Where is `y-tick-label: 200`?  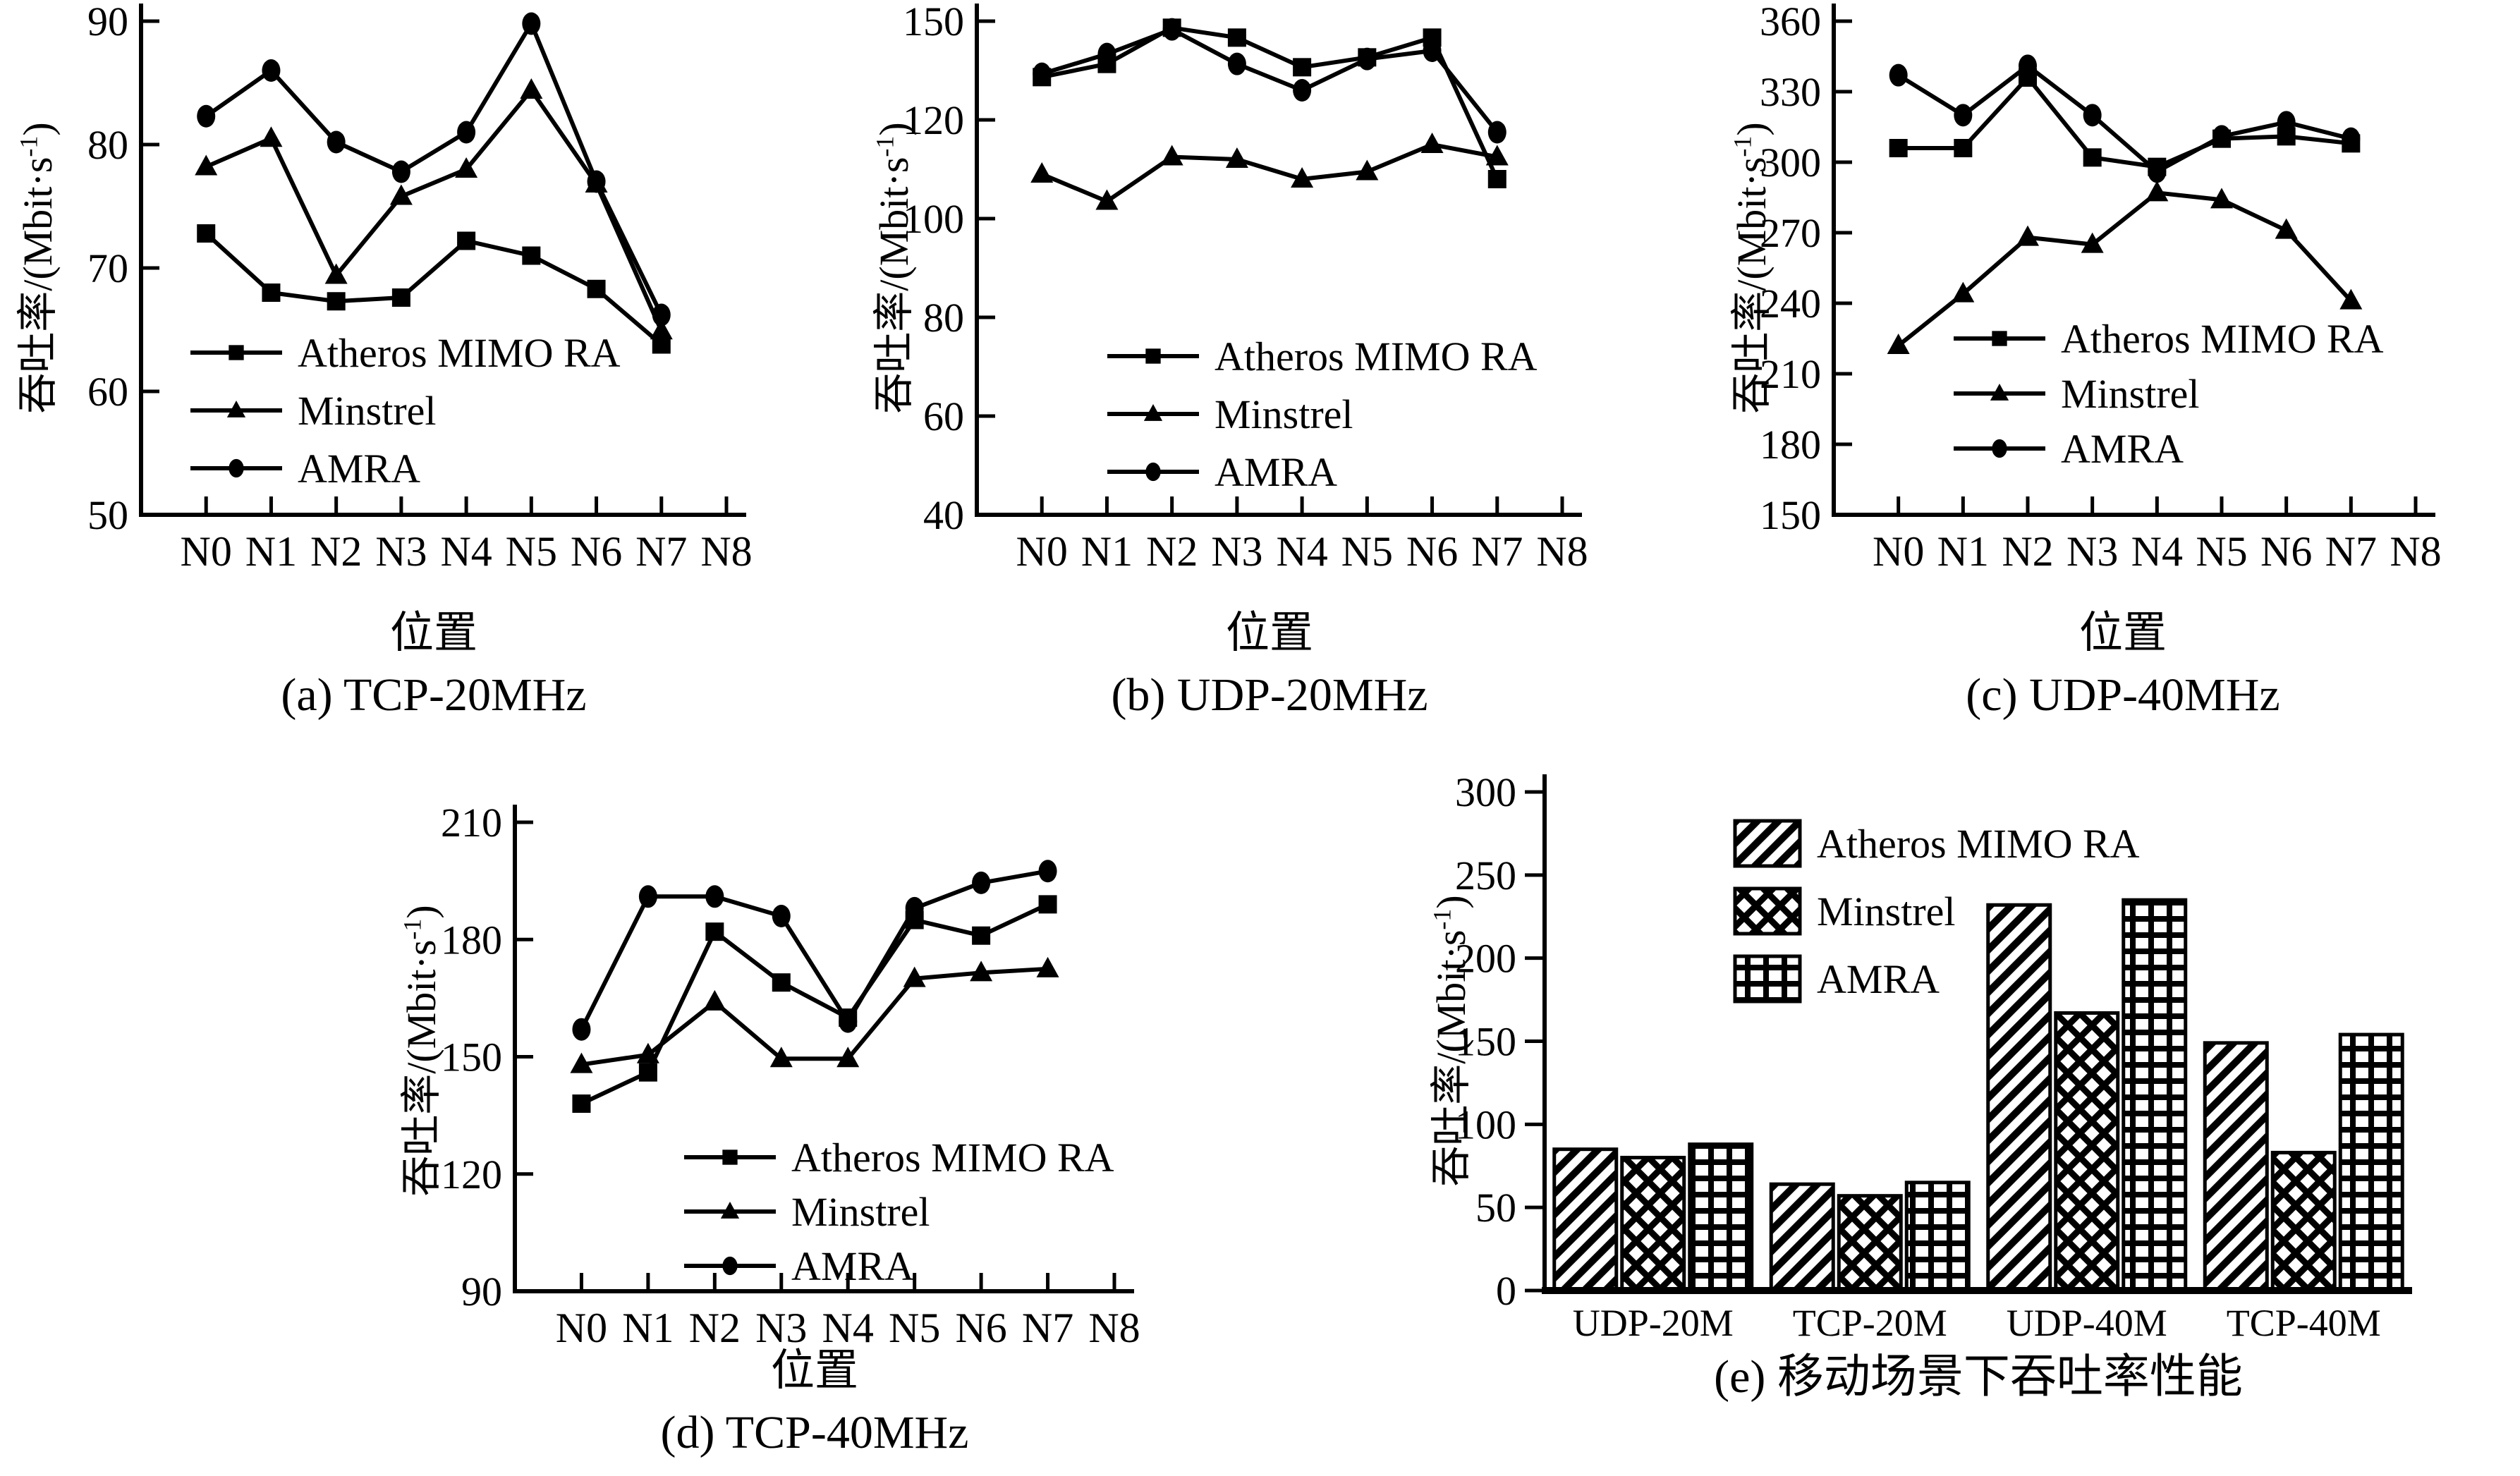 y-tick-label: 200 is located at coordinates (1485, 959).